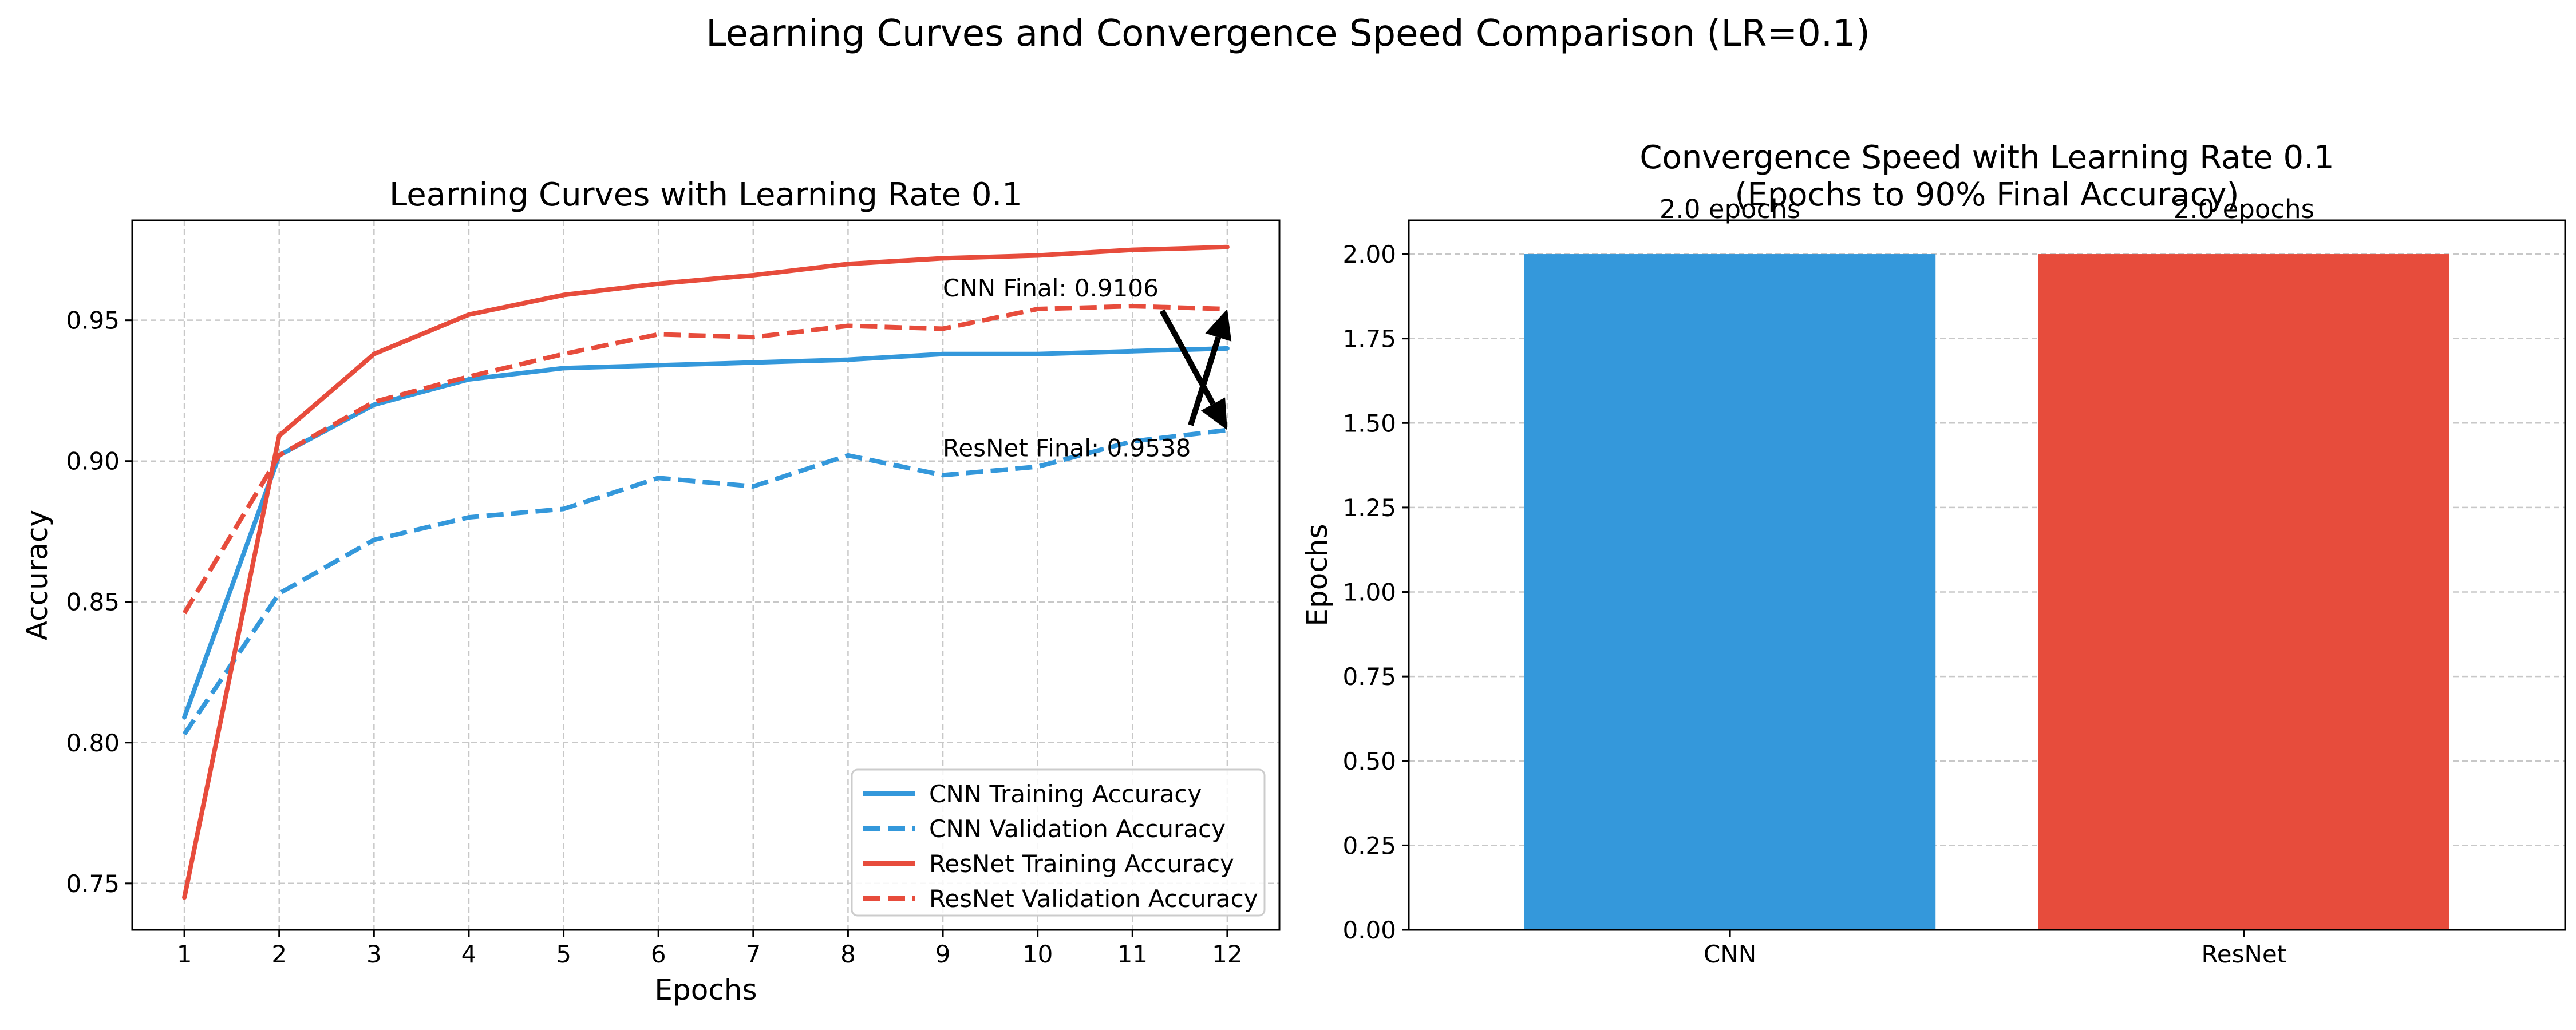 Image resolution: width=2576 pixels, height=1030 pixels. What do you see at coordinates (1067, 448) in the screenshot?
I see `annotation-text-2: ResNet Final: 0.9538` at bounding box center [1067, 448].